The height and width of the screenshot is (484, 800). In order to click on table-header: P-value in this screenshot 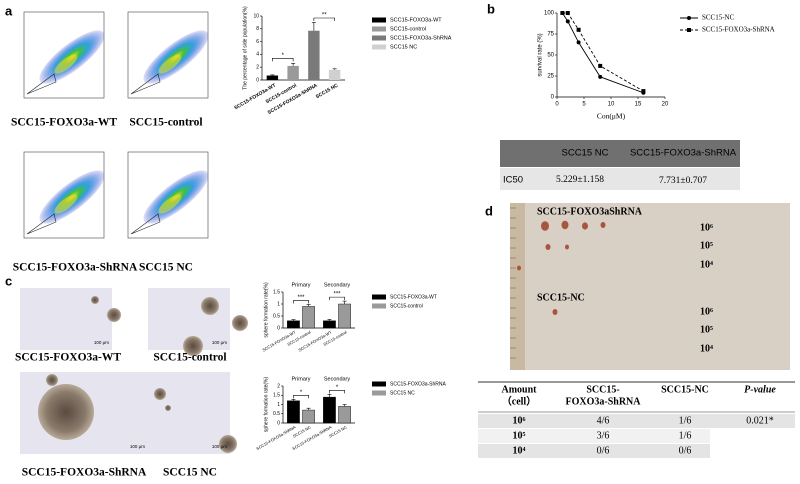, I will do `click(760, 389)`.